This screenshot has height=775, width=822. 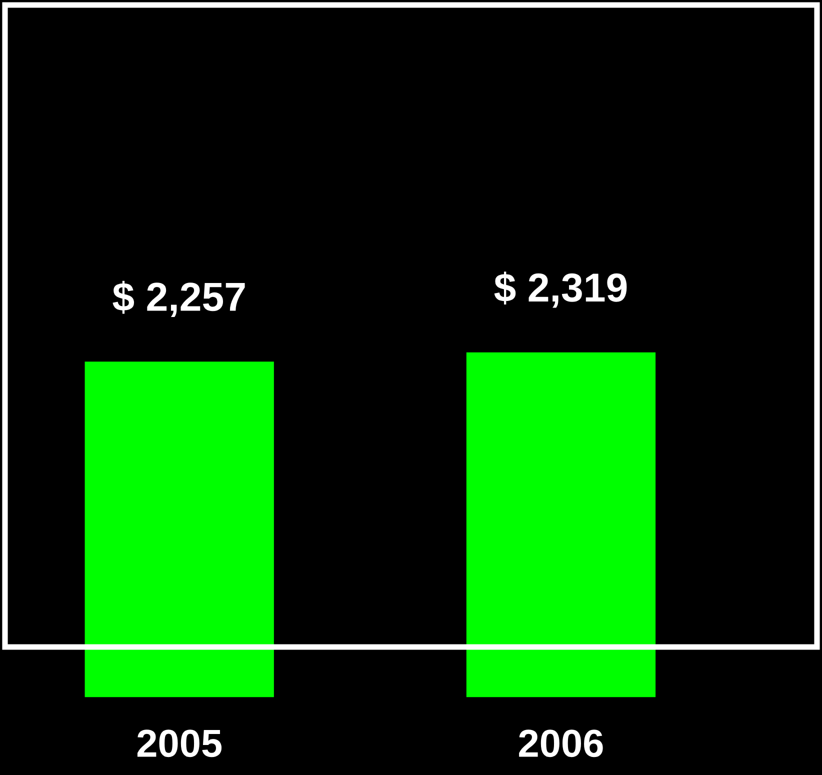 I want to click on data-label: $ 2,319, so click(x=560, y=290).